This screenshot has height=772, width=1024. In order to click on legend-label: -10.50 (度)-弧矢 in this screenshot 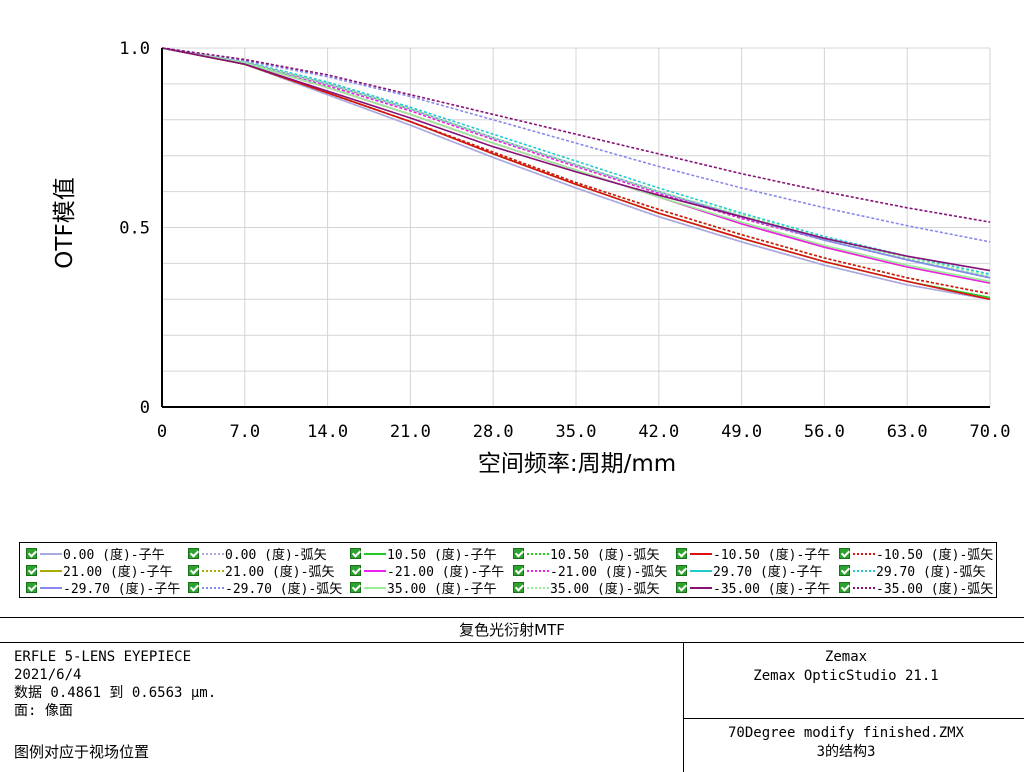, I will do `click(935, 555)`.